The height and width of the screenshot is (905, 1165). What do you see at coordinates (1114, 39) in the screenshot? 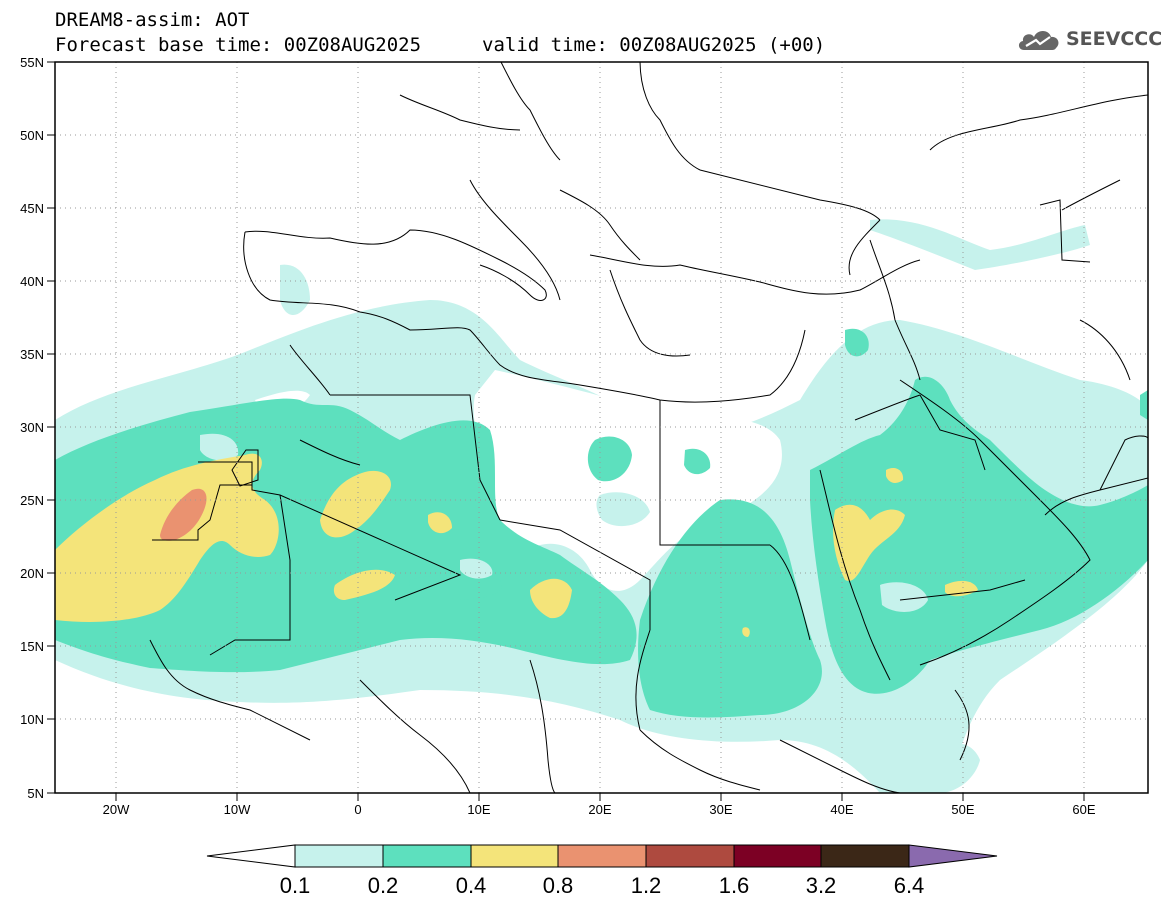
I see `logo-text: SEEVCCC` at bounding box center [1114, 39].